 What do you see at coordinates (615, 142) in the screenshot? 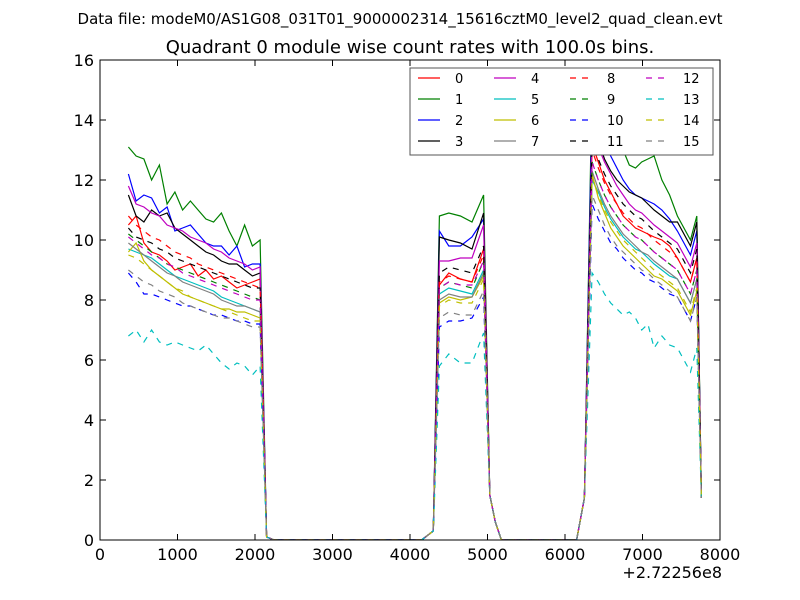
I see `legend-label-11: 11` at bounding box center [615, 142].